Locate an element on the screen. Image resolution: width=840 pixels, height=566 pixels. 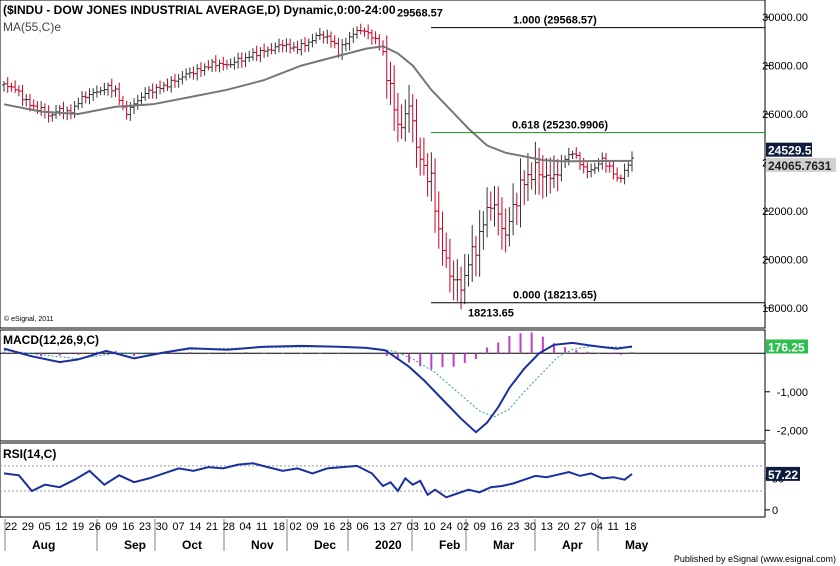
price-y-tick-label: 28000.00 is located at coordinates (785, 67).